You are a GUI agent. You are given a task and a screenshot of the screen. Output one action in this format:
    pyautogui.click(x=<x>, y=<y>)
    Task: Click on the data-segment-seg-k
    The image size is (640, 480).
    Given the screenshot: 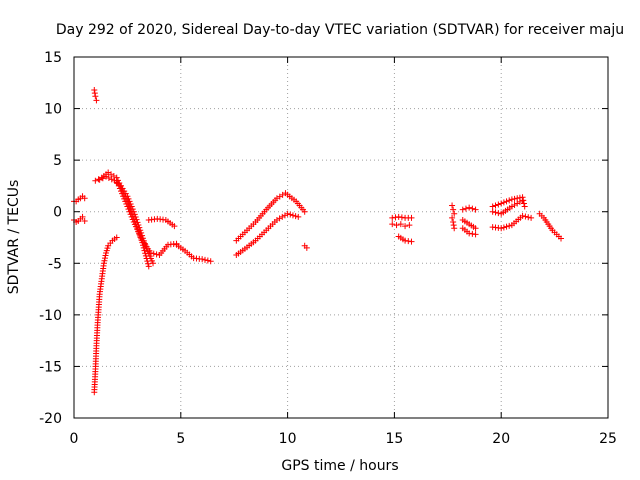 What is the action you would take?
    pyautogui.click(x=267, y=234)
    